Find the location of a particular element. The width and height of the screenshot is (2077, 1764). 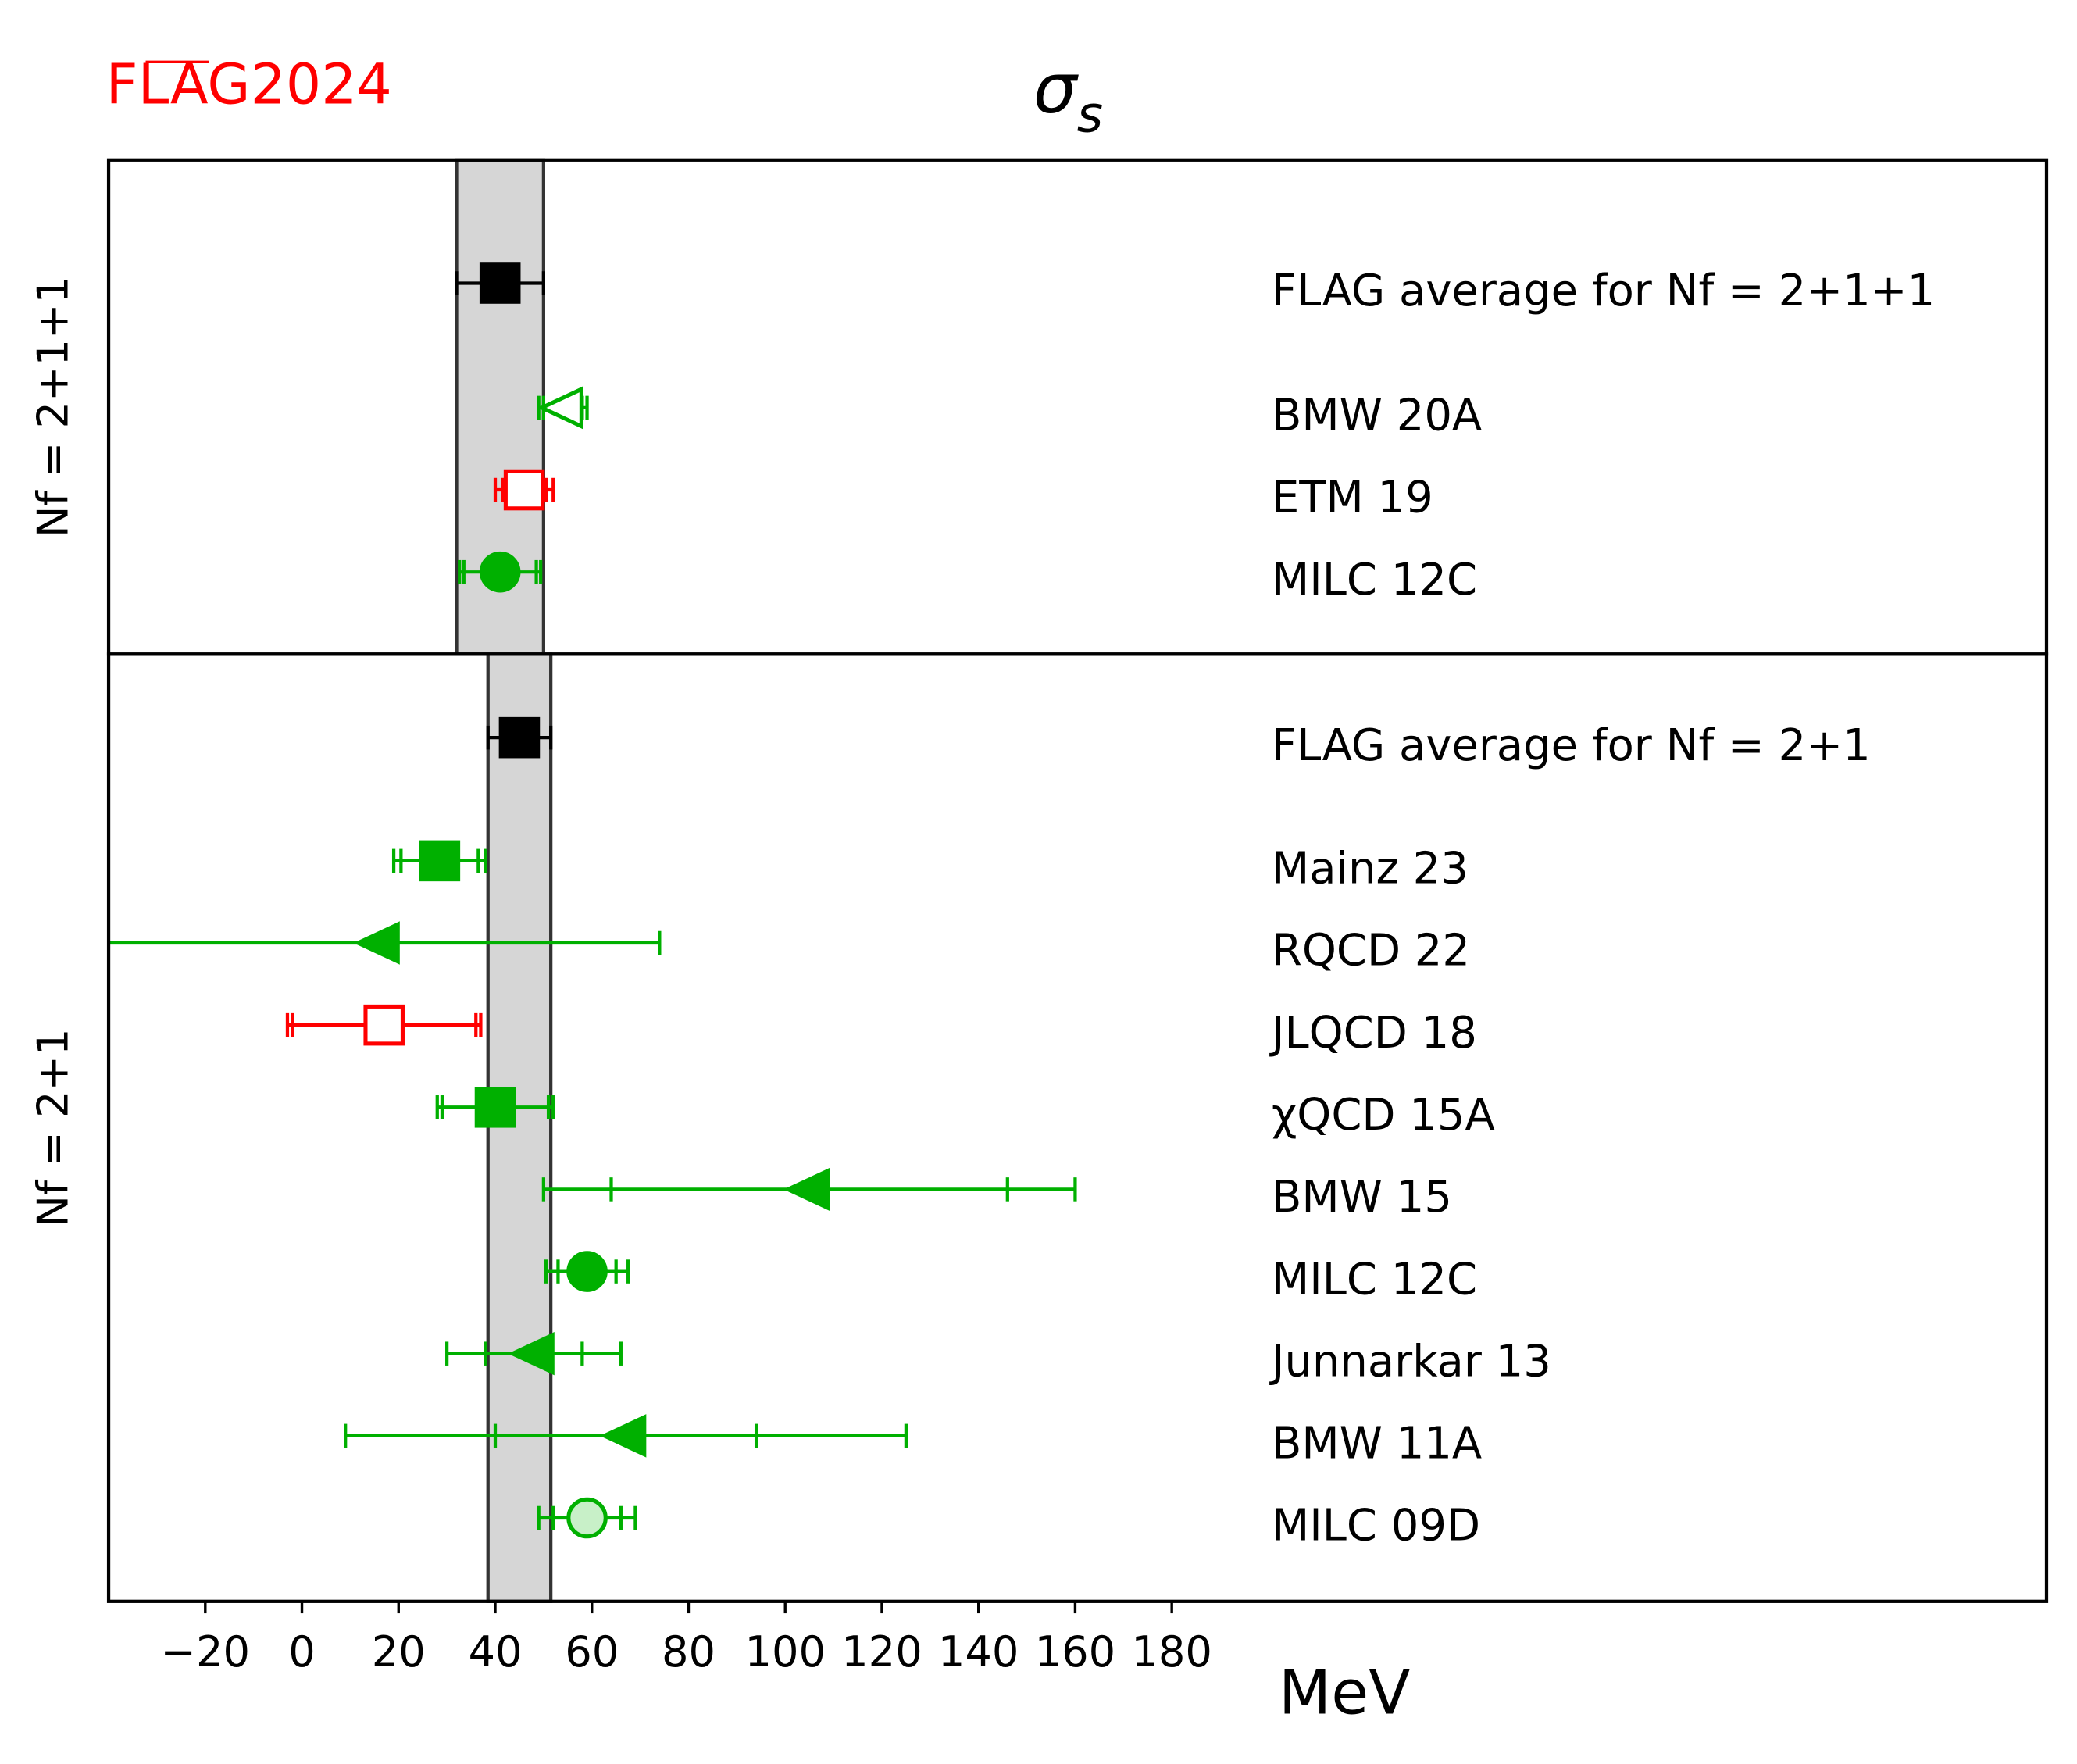

x-tick-label: 140 is located at coordinates (978, 1652).